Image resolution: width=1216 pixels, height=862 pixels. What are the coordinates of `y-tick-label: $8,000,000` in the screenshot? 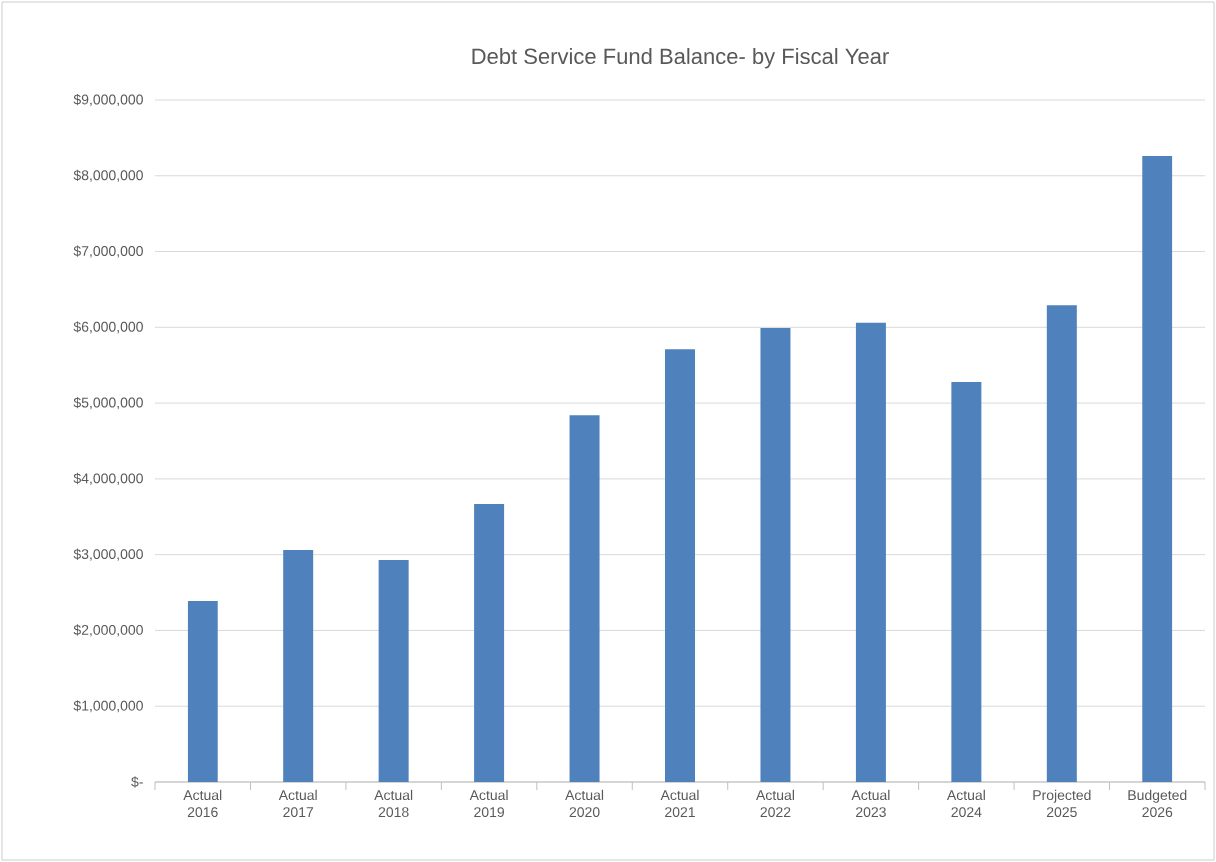 It's located at (108, 175).